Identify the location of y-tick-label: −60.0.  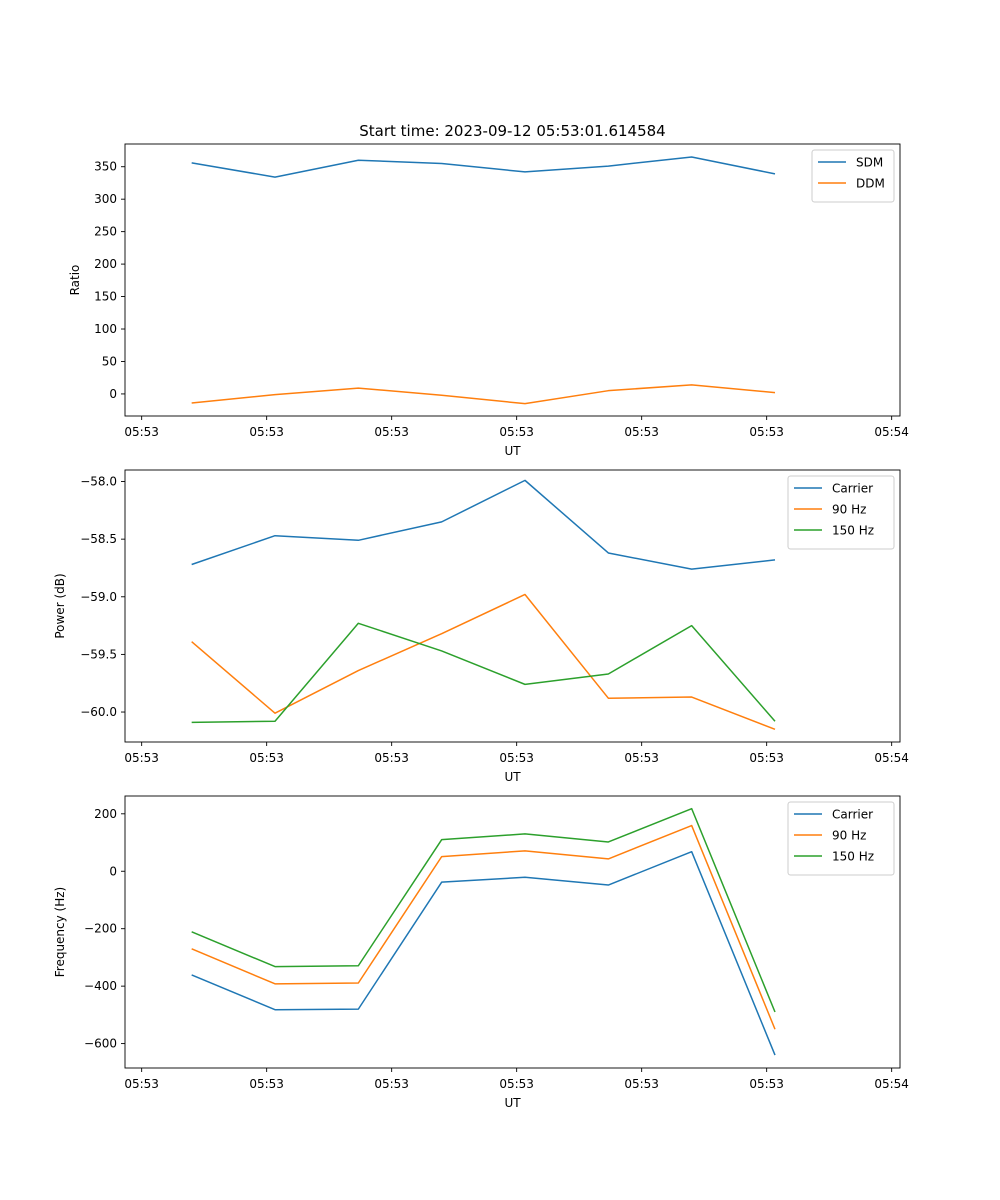
(98, 712).